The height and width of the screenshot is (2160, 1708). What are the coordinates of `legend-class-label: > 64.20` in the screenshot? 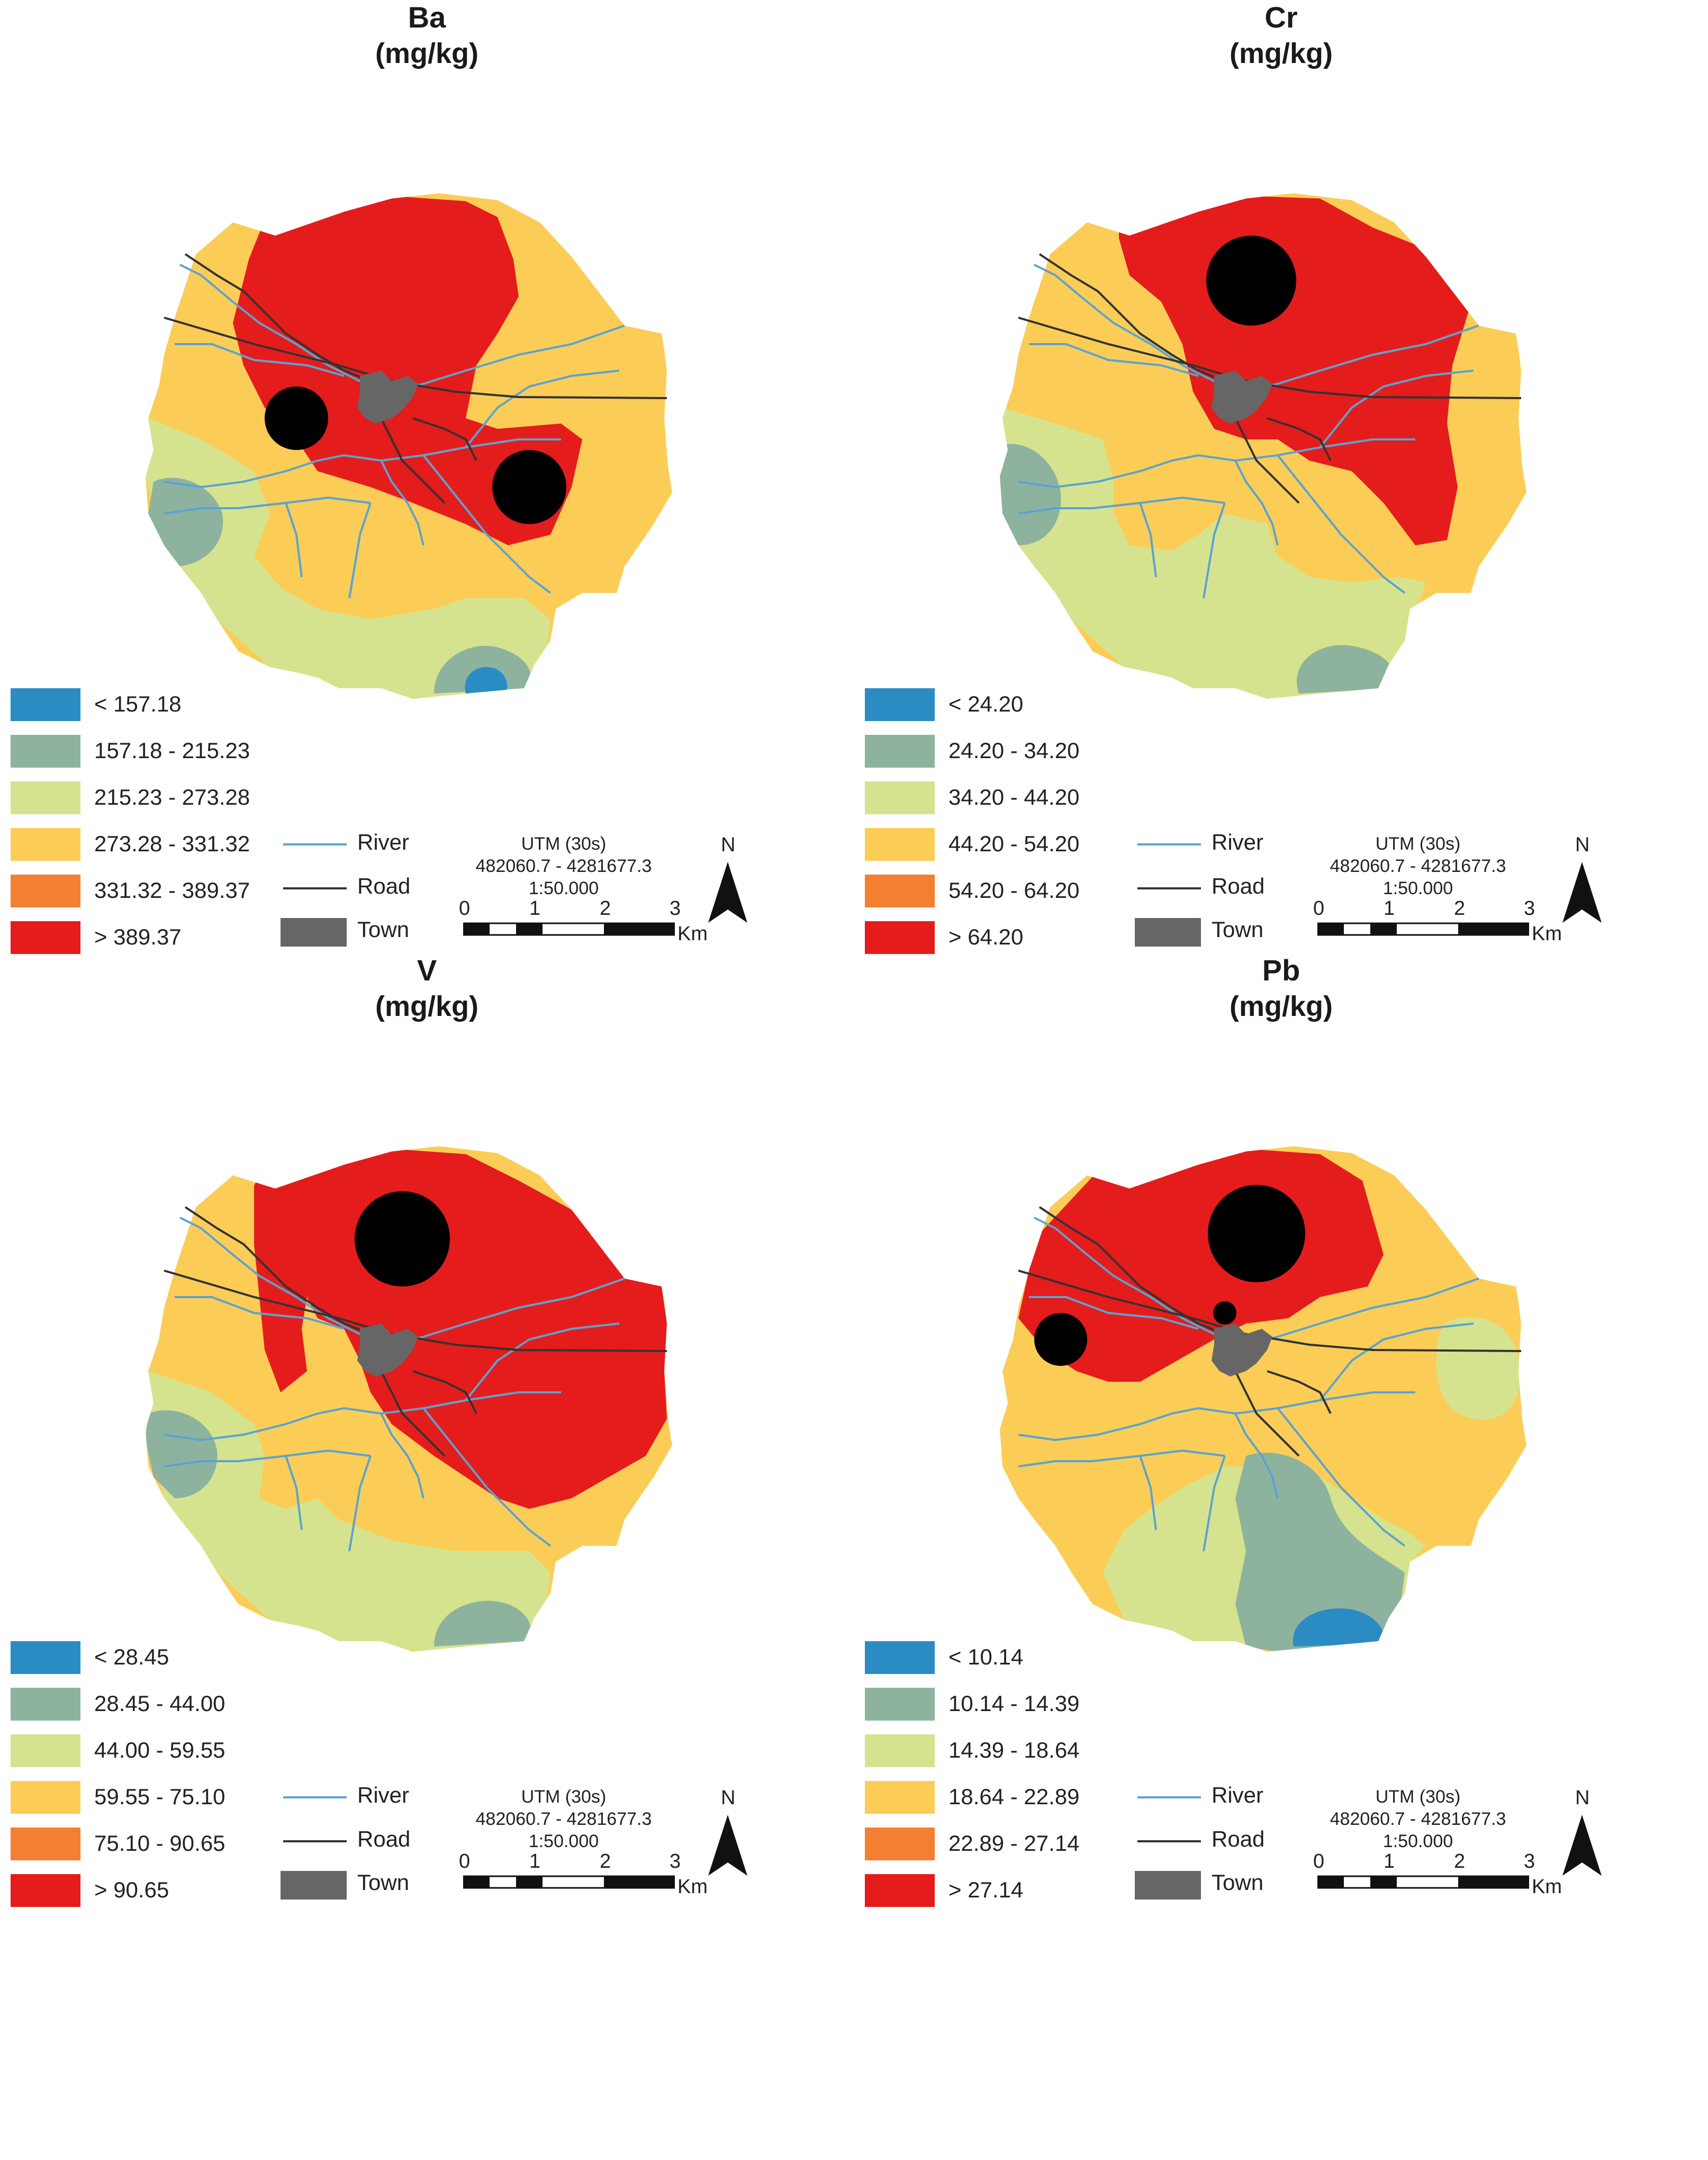 It's located at (986, 936).